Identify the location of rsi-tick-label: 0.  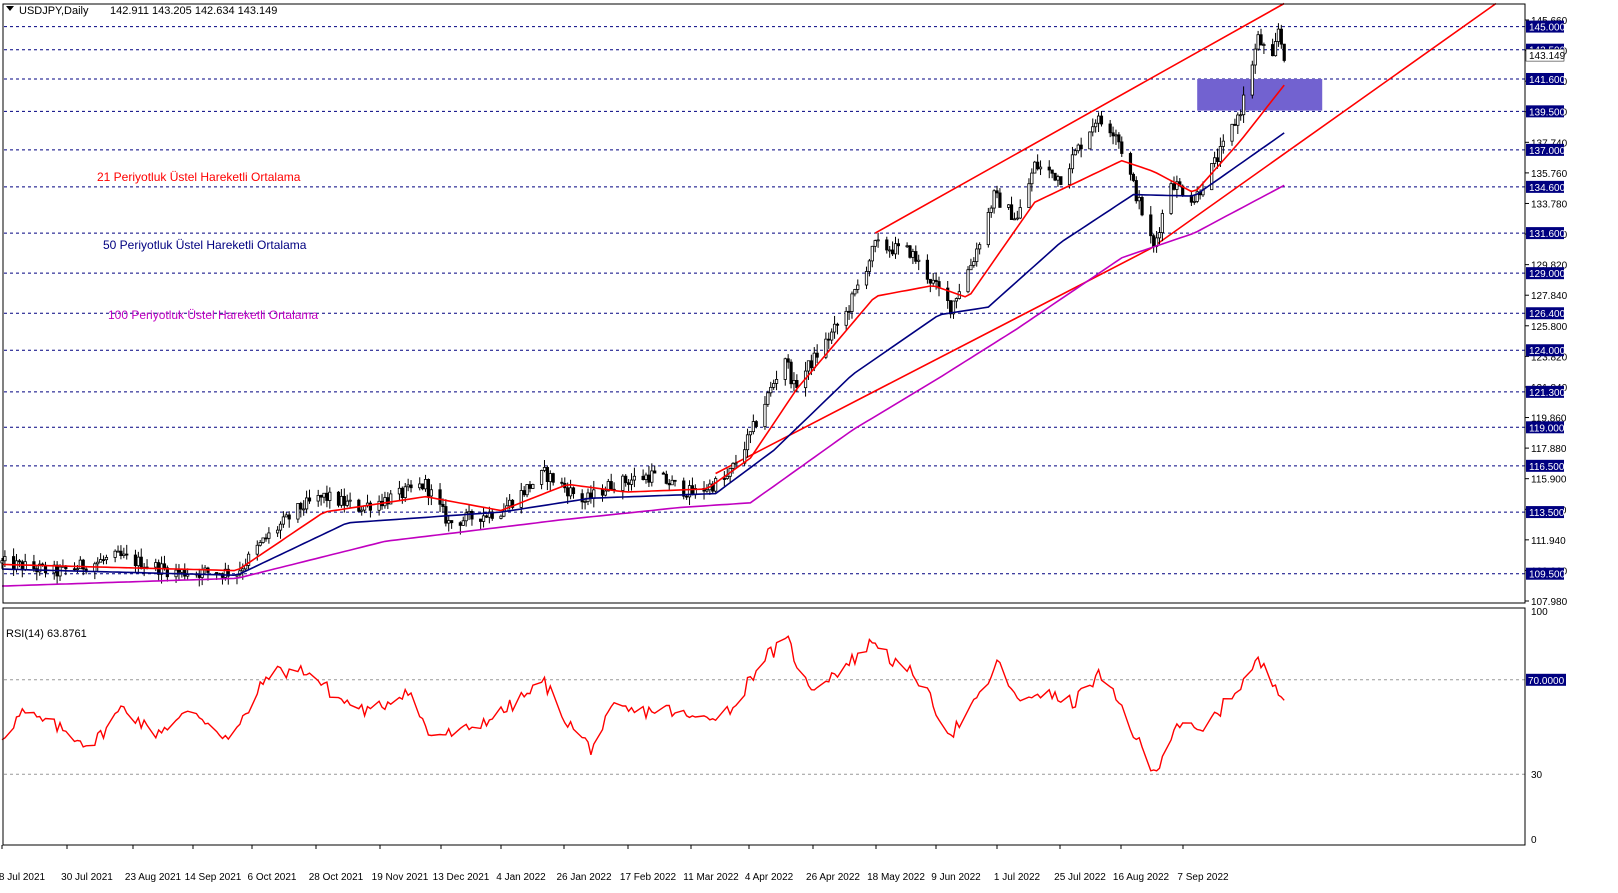
(1534, 840).